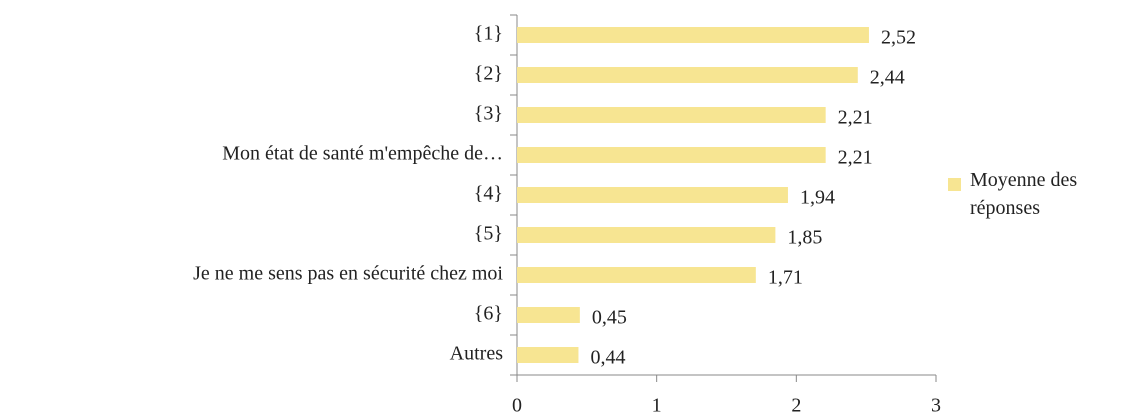 The height and width of the screenshot is (416, 1130). Describe the element at coordinates (488, 234) in the screenshot. I see `y-tick-label: {5}` at that location.